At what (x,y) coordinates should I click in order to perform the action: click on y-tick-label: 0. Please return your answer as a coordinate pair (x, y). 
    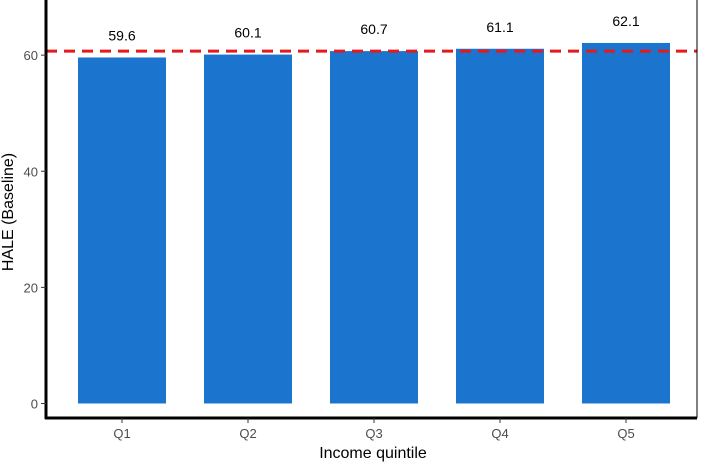
    Looking at the image, I should click on (34, 403).